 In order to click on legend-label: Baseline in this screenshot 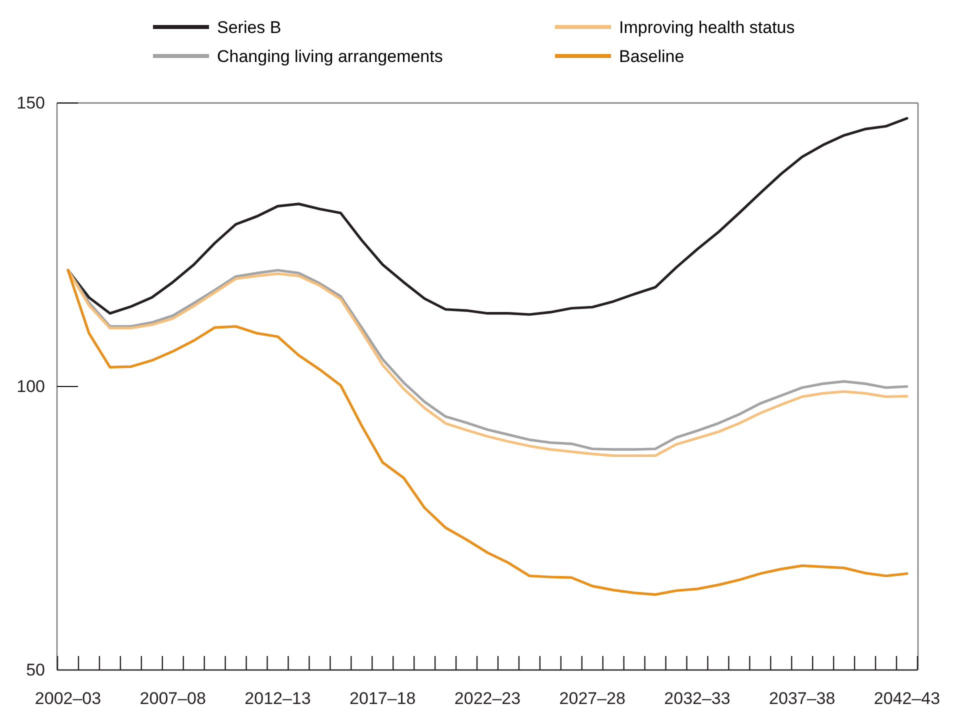, I will do `click(651, 56)`.